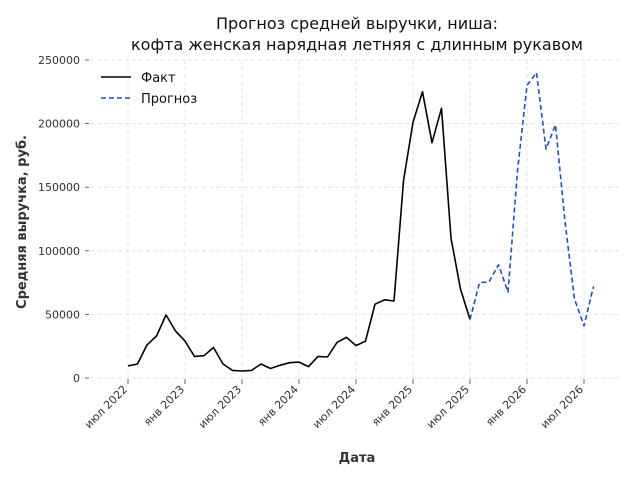  Describe the element at coordinates (278, 406) in the screenshot. I see `x-tick-label: янв 2024` at that location.